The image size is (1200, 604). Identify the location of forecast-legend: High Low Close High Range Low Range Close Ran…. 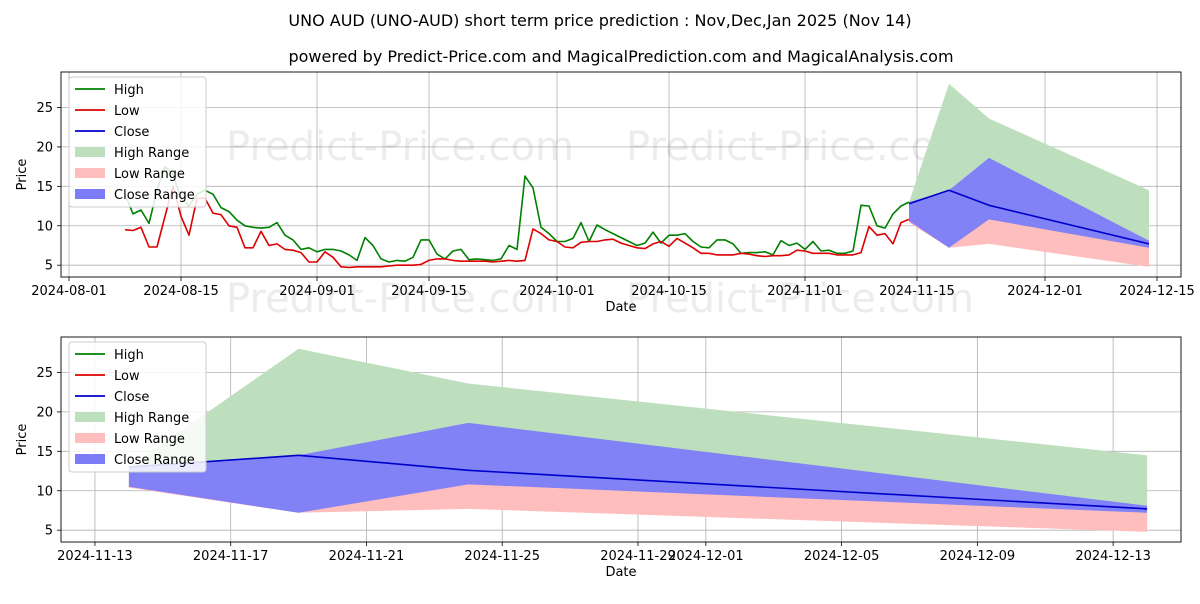
(137, 407).